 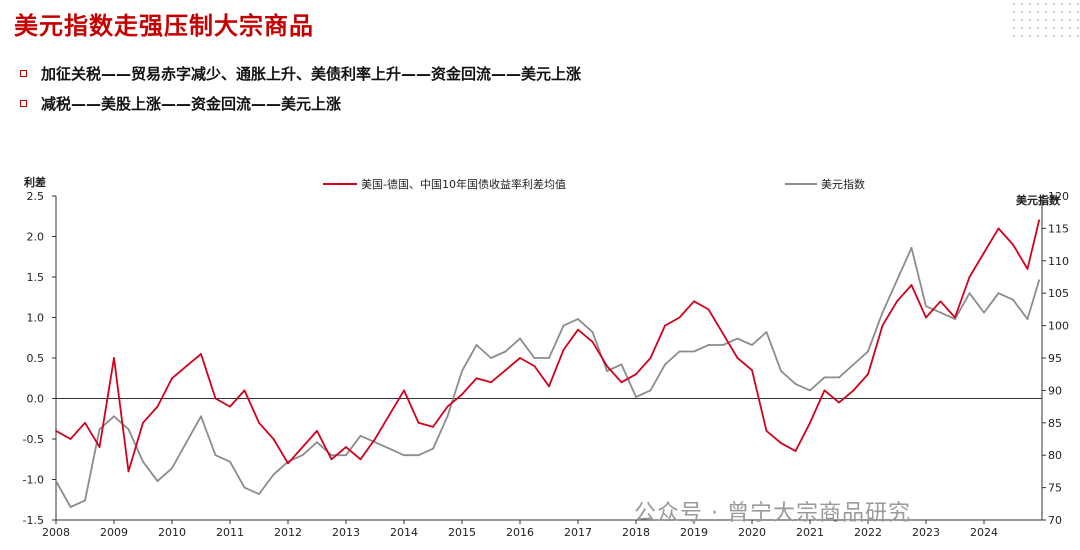 What do you see at coordinates (23, 73) in the screenshot?
I see `bullet-square-icon` at bounding box center [23, 73].